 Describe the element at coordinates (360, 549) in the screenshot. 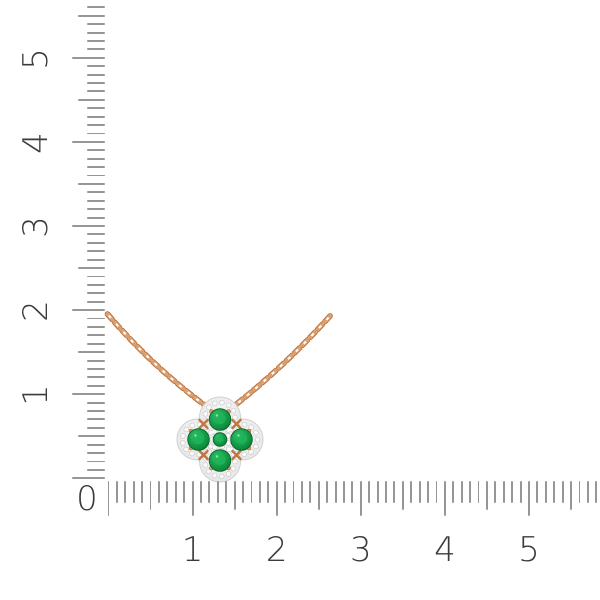

I see `horizontal-ruler-label-3: 3` at that location.